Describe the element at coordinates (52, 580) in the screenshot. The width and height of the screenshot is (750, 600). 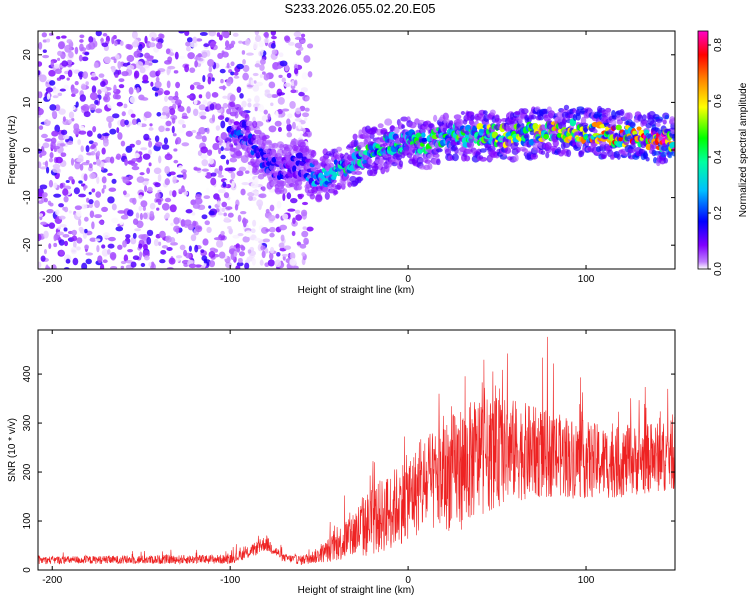
I see `snr-x-tick-label: -200` at that location.